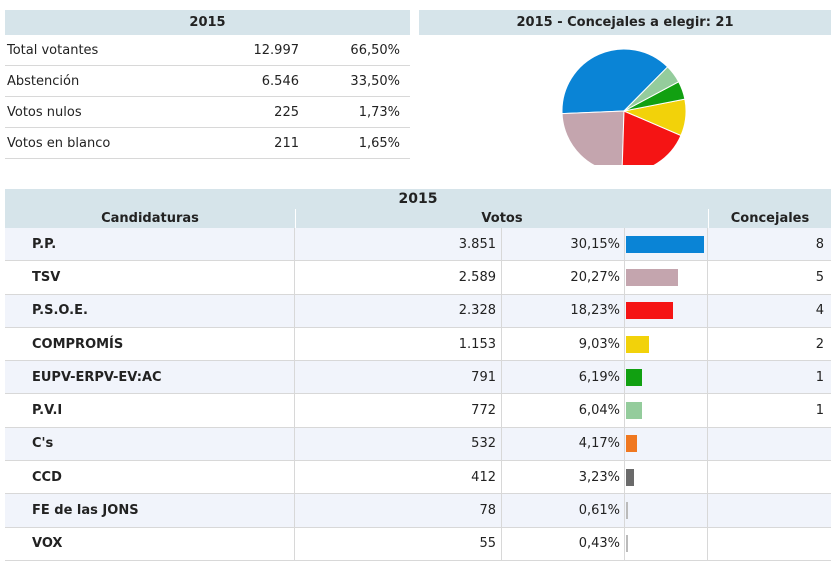 The image size is (839, 567). What do you see at coordinates (379, 143) in the screenshot?
I see `summary-pct: 1,65%` at bounding box center [379, 143].